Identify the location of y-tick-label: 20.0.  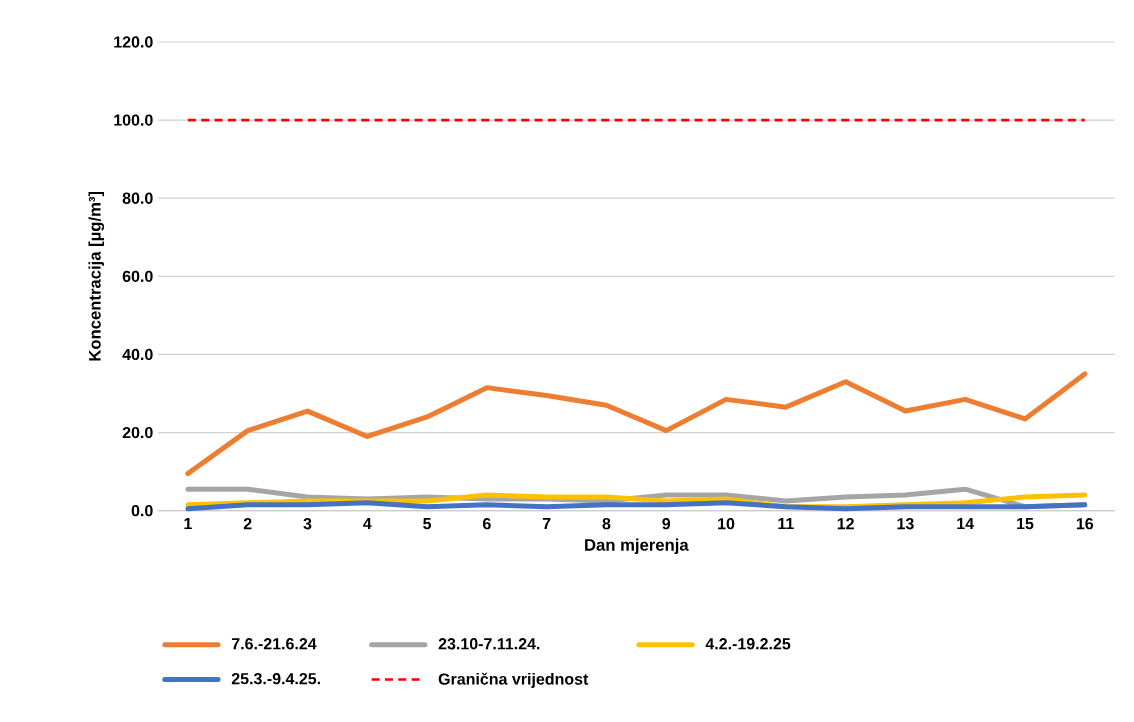
(137, 432).